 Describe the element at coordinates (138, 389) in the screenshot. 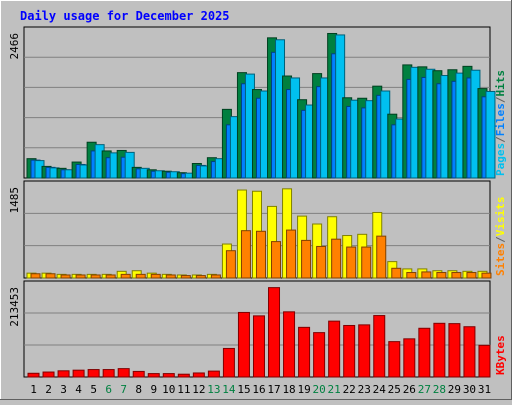

I see `x-tick-label-8: 8` at that location.